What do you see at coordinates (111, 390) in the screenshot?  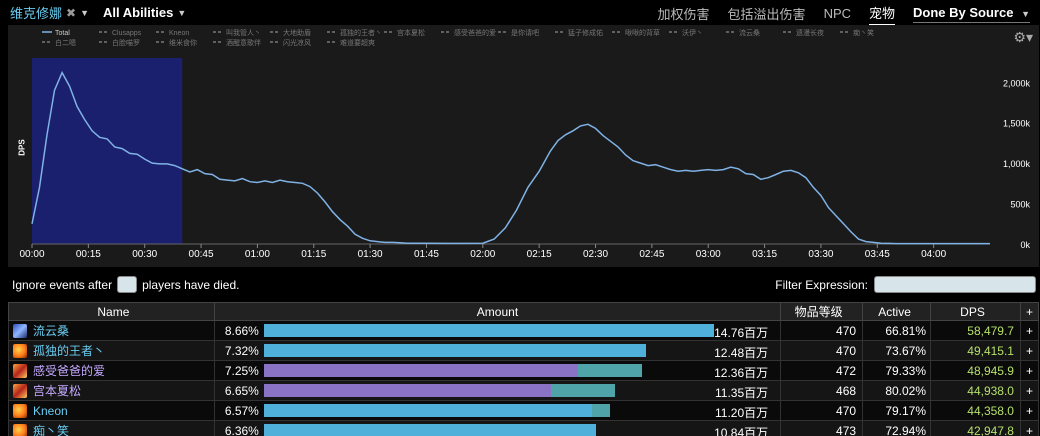 I see `name-cell: 宫本夏松` at bounding box center [111, 390].